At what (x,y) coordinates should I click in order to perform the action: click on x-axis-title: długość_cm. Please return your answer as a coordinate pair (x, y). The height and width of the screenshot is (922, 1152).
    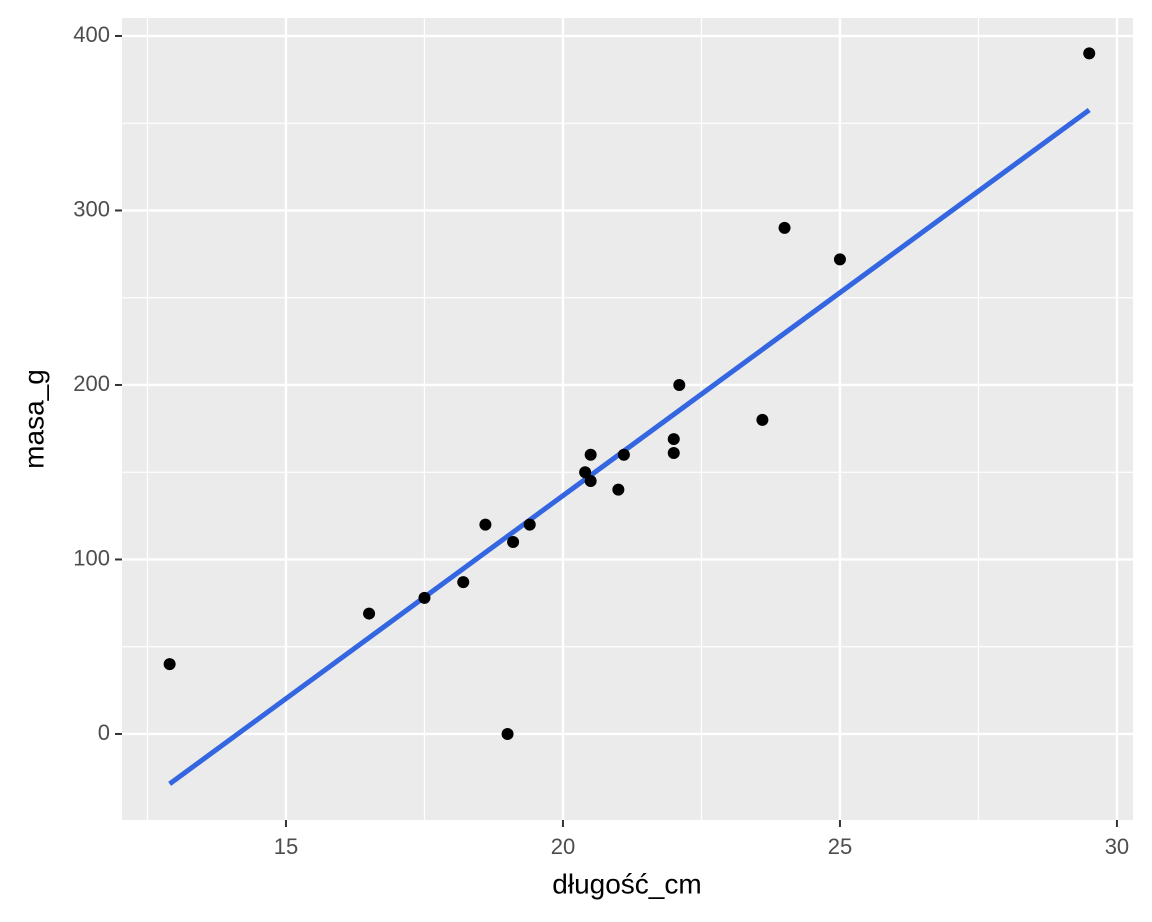
    Looking at the image, I should click on (626, 883).